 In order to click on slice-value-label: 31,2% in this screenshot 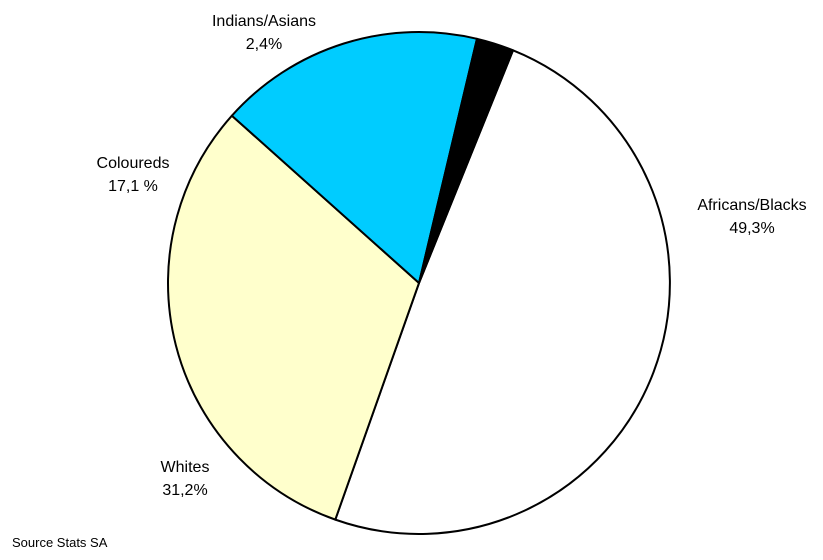, I will do `click(184, 490)`.